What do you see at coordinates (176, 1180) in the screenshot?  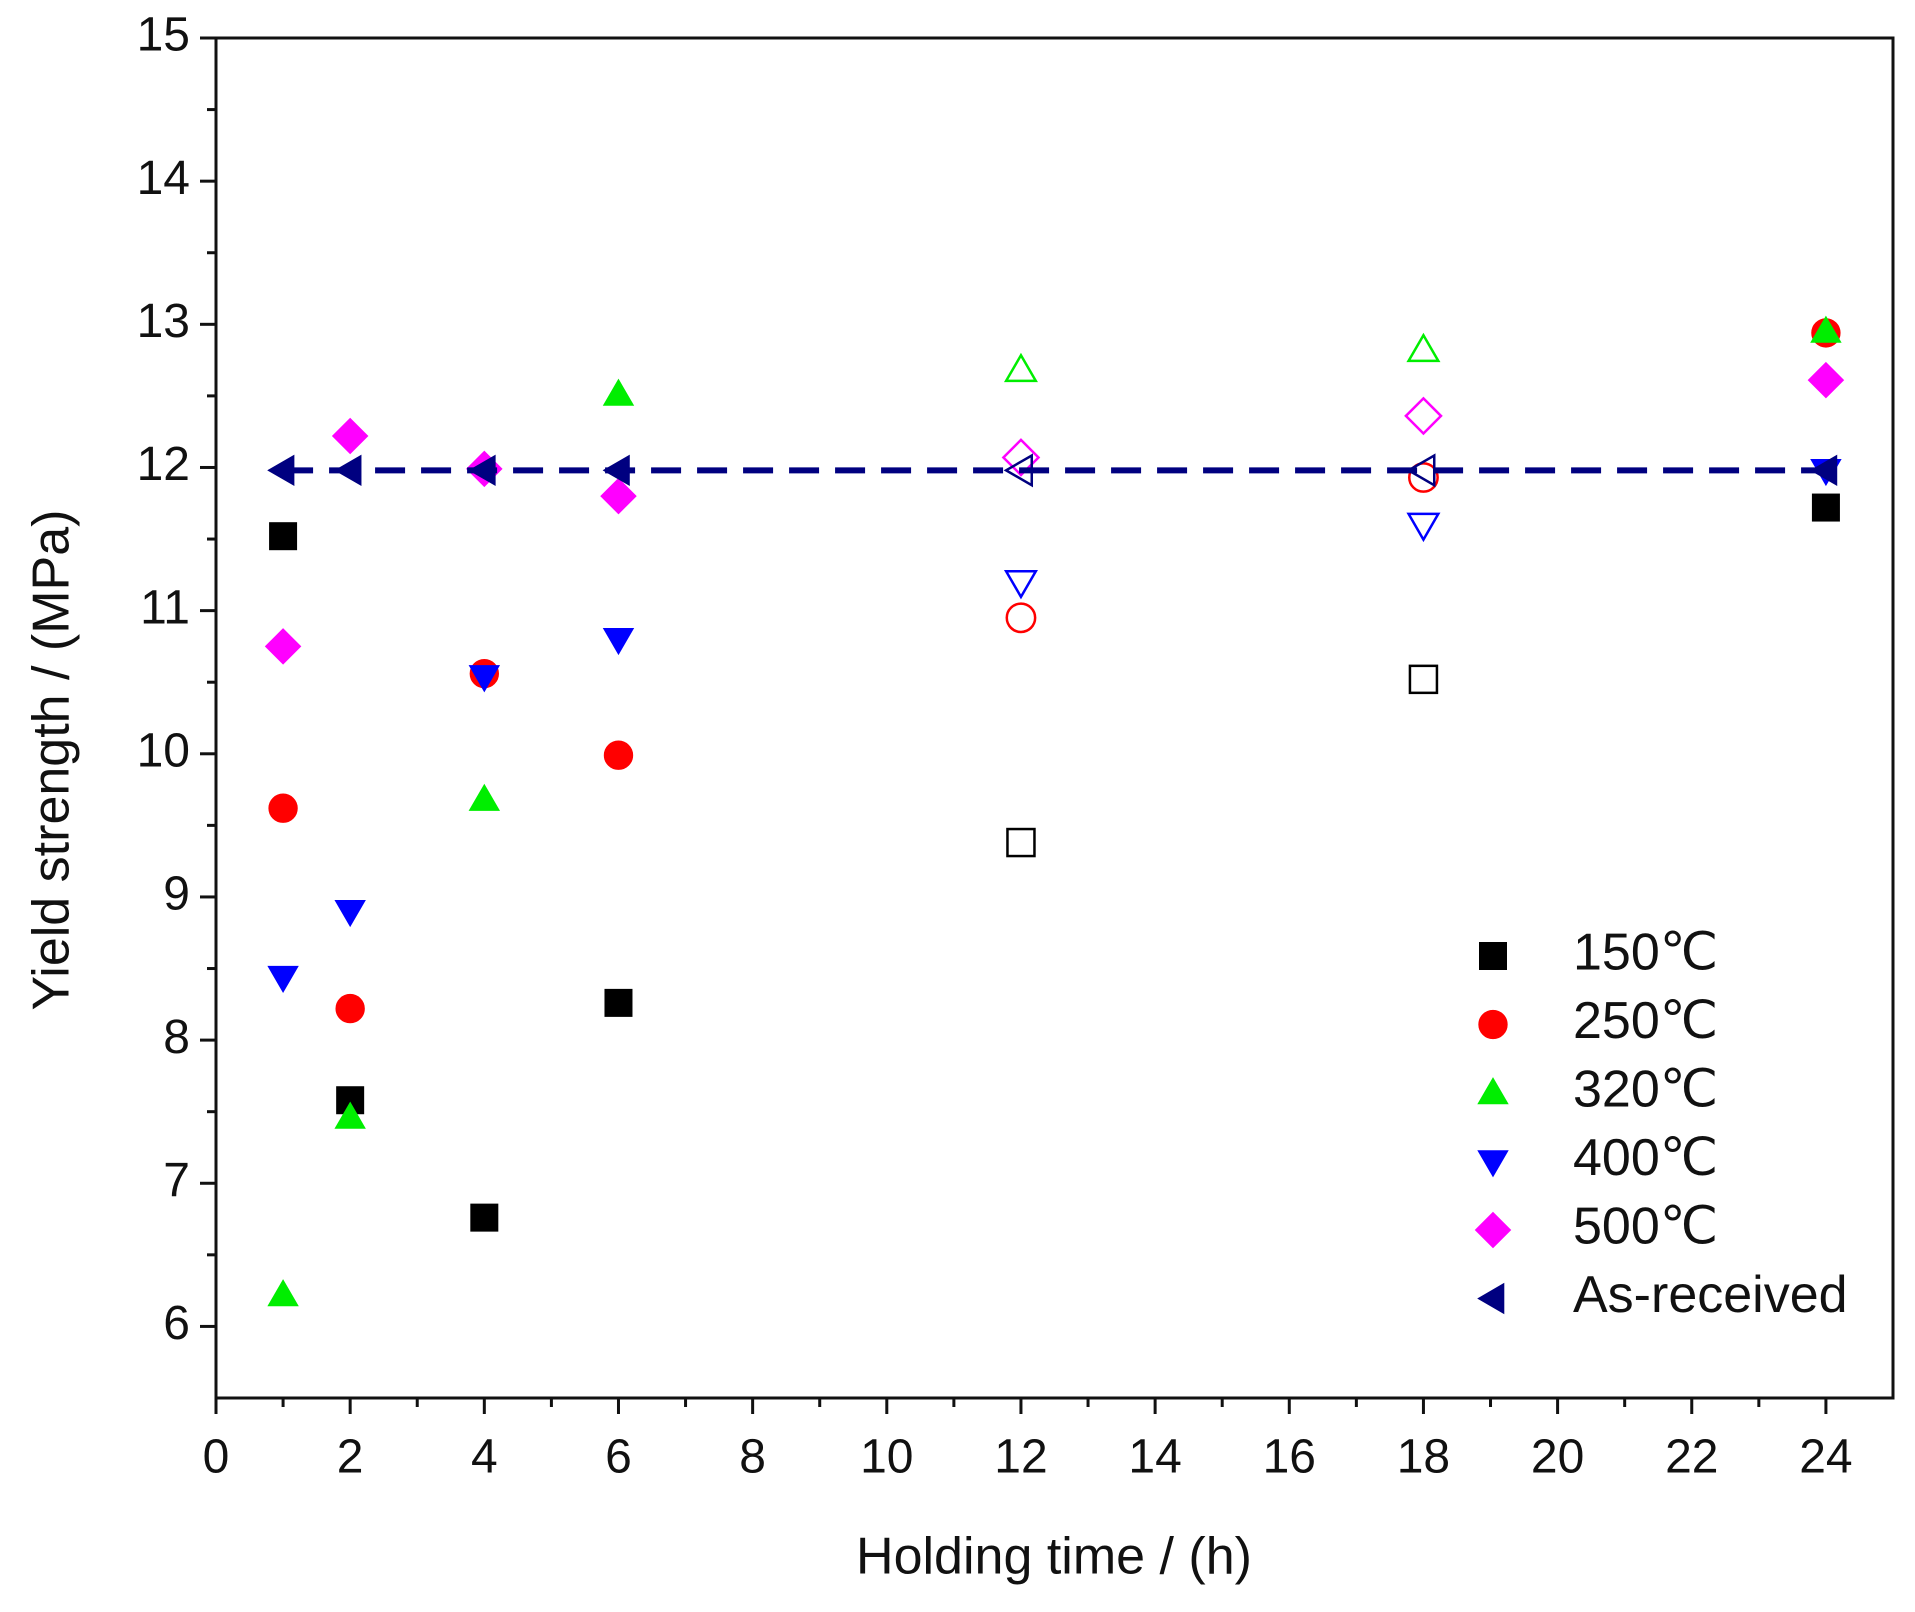 I see `y-tick-label: 7` at bounding box center [176, 1180].